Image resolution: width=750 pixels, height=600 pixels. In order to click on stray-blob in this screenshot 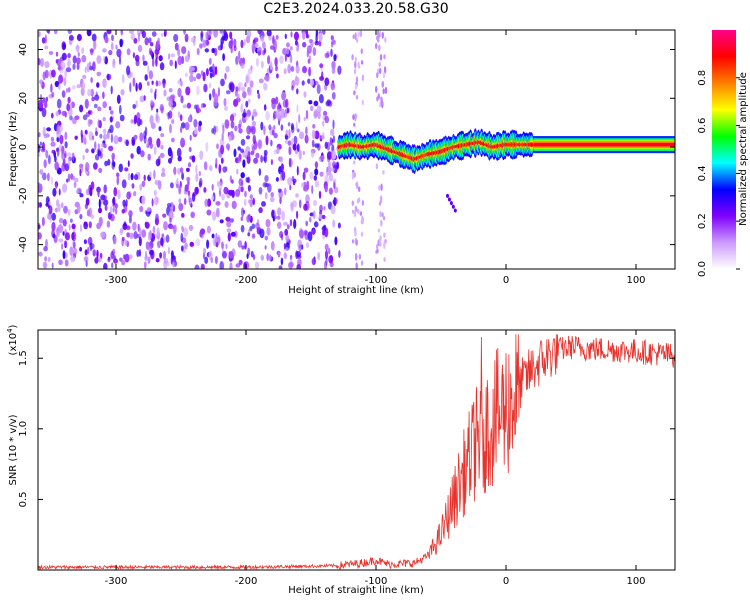, I will do `click(449, 199)`.